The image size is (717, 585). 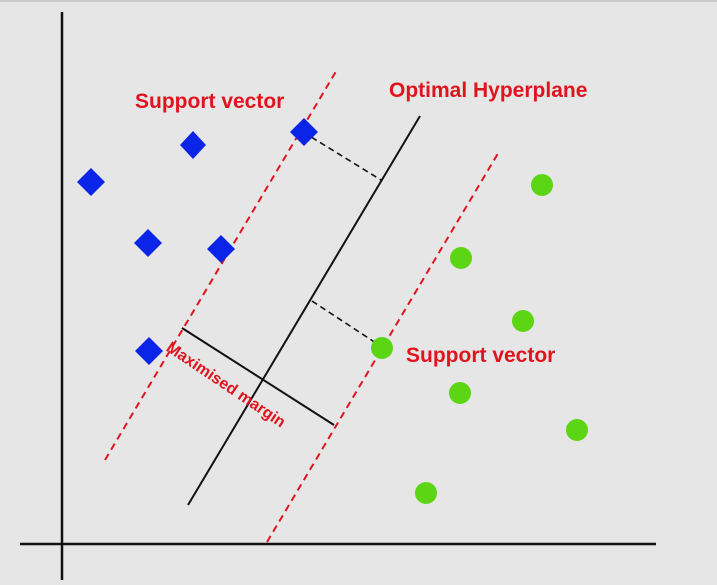 I want to click on support-vector-label-top: Support vector, so click(x=210, y=101).